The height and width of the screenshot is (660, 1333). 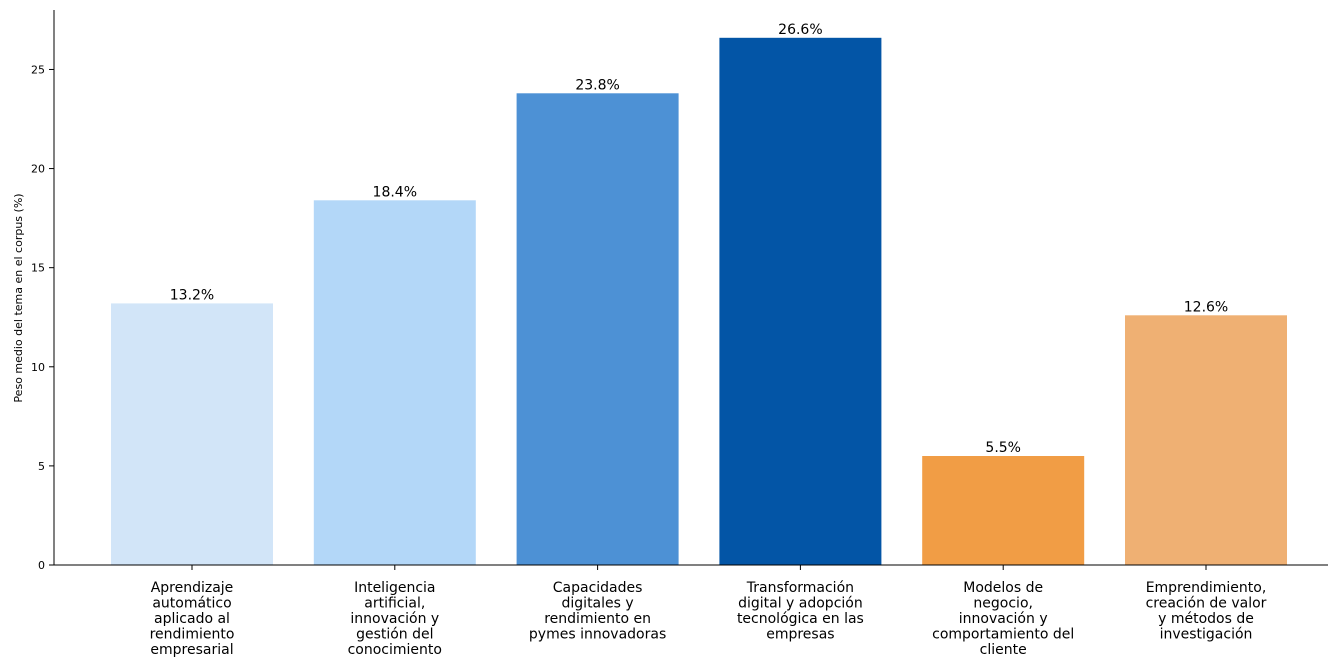 I want to click on y-tick-label-0: 0, so click(x=41, y=565).